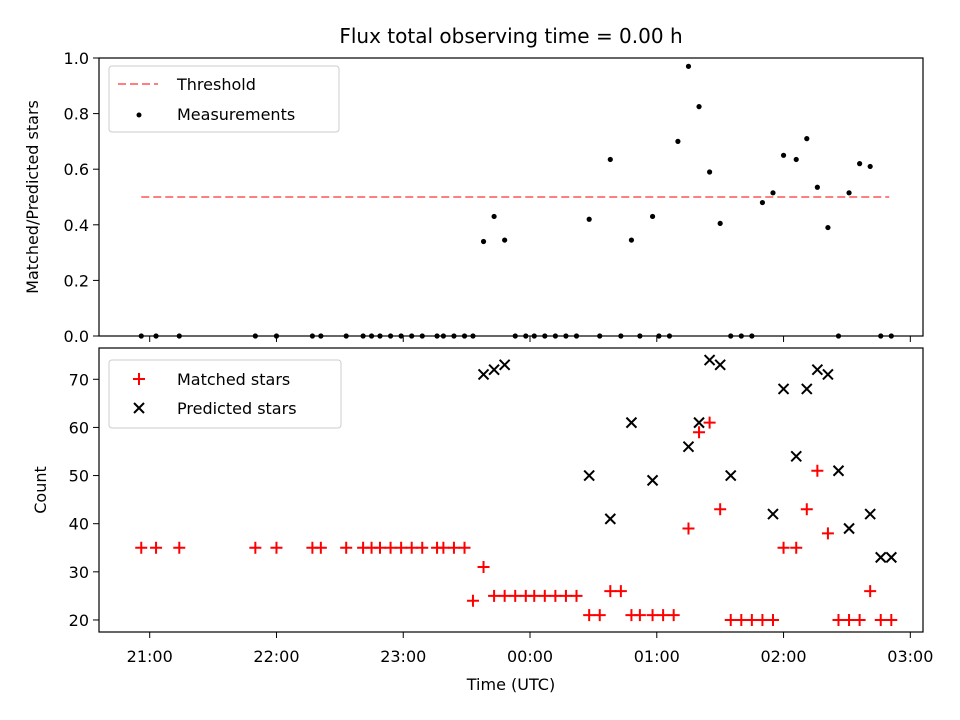  Describe the element at coordinates (216, 84) in the screenshot. I see `legend-threshold-label: Threshold` at that location.